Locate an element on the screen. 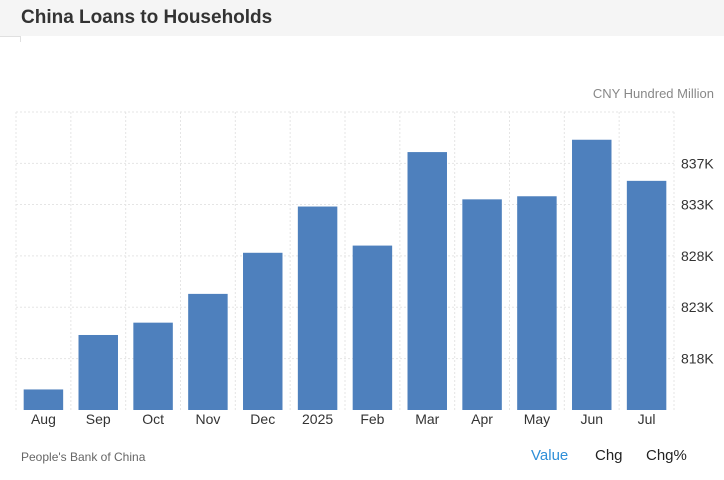  bar-2025 is located at coordinates (317, 308).